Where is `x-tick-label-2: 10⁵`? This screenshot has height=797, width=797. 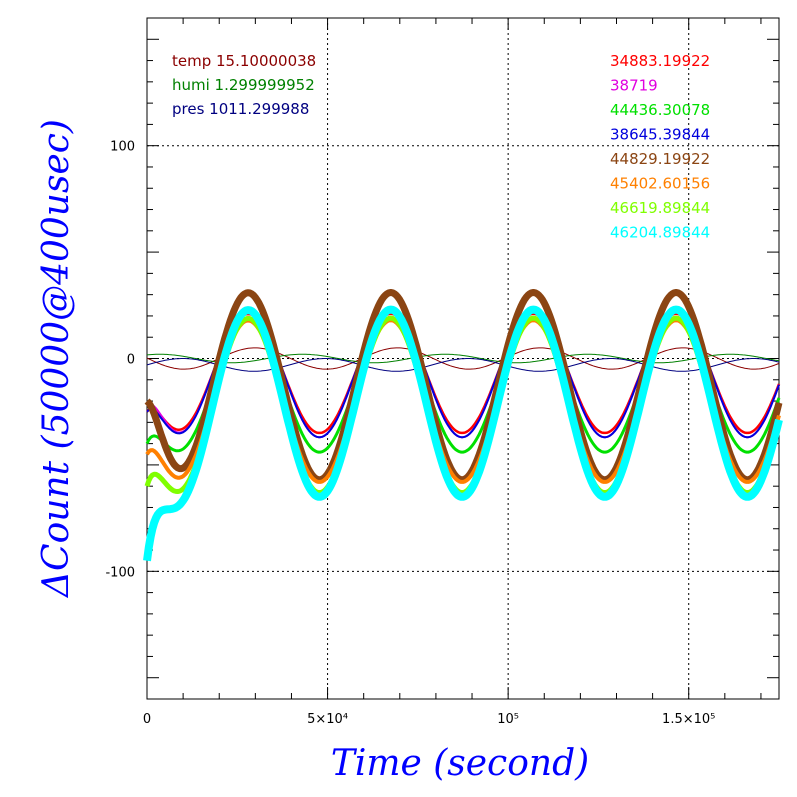 x-tick-label-2: 10⁵ is located at coordinates (508, 719).